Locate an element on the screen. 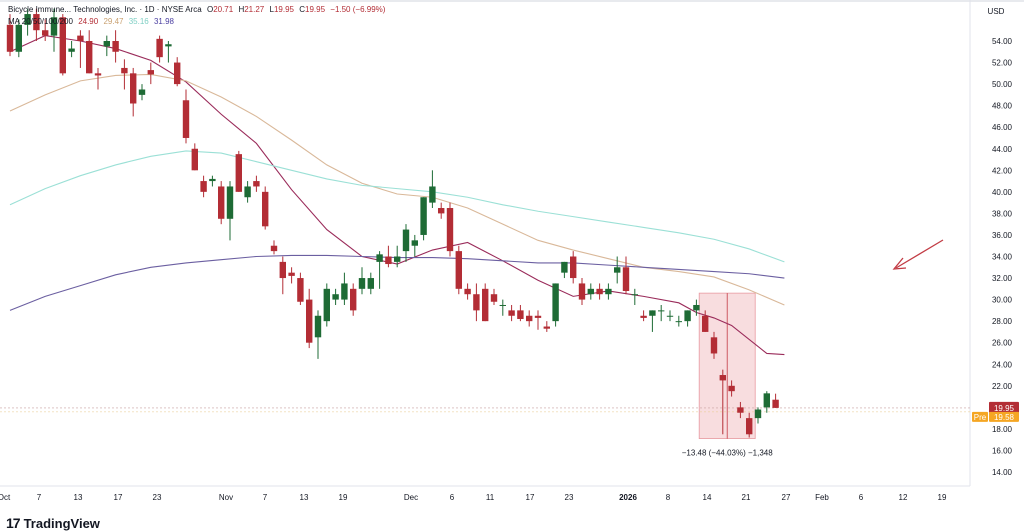 This screenshot has height=532, width=1024. ohlc-high: 21.27 is located at coordinates (254, 9).